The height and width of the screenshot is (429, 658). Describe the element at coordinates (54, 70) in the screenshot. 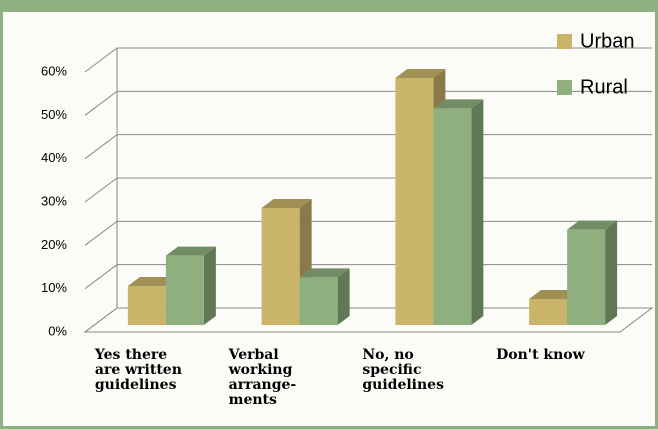

I see `y-tick-label: 60%` at that location.